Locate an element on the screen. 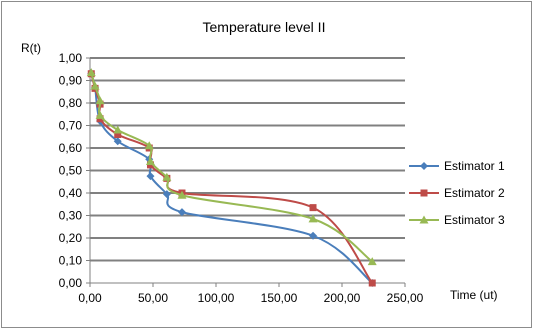 The width and height of the screenshot is (535, 331). y-tick-label: 0,40 is located at coordinates (71, 193).